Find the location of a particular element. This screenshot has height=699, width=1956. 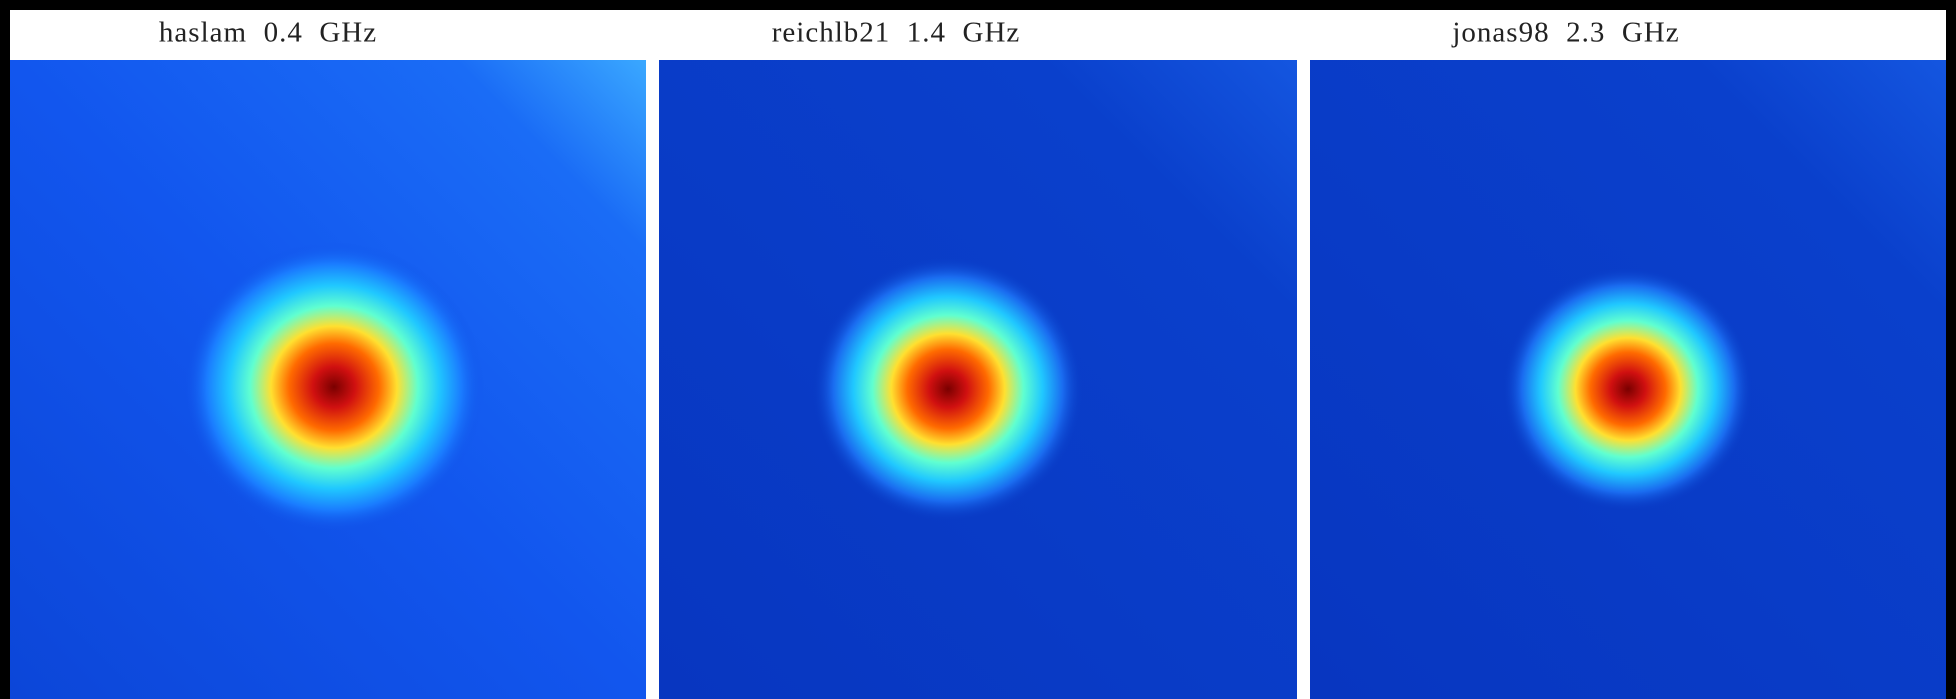

title-band is located at coordinates (978, 35).